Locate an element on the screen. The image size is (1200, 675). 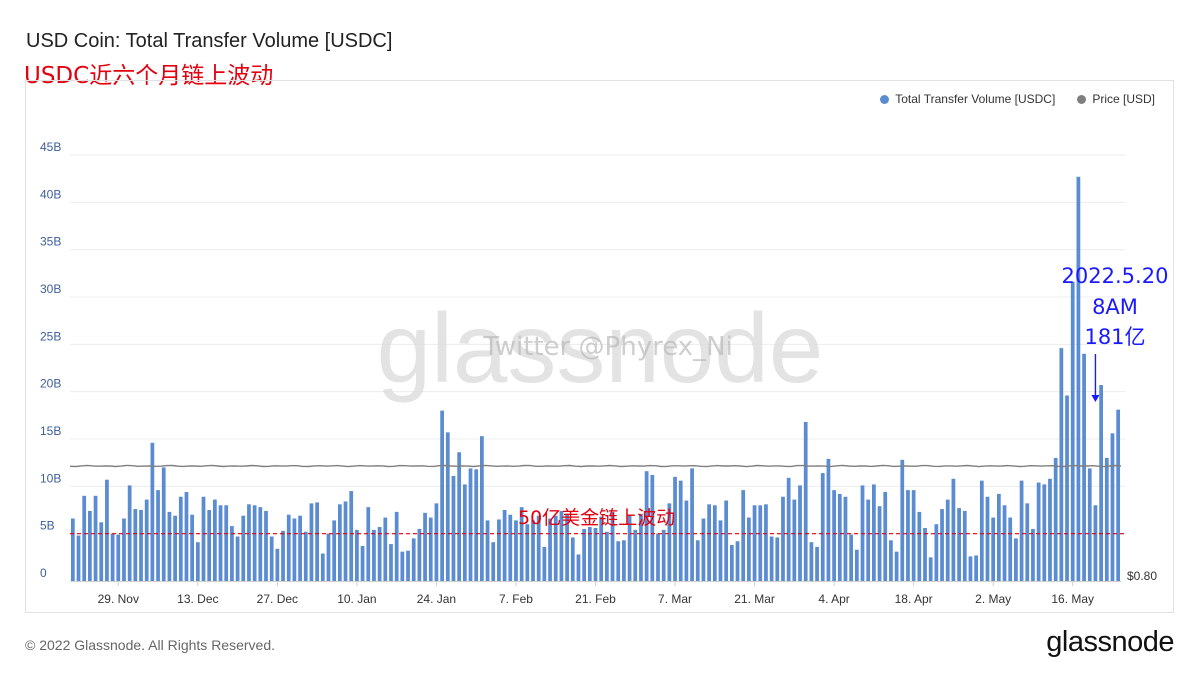
legend-label-price: Price [USD] is located at coordinates (1123, 99).